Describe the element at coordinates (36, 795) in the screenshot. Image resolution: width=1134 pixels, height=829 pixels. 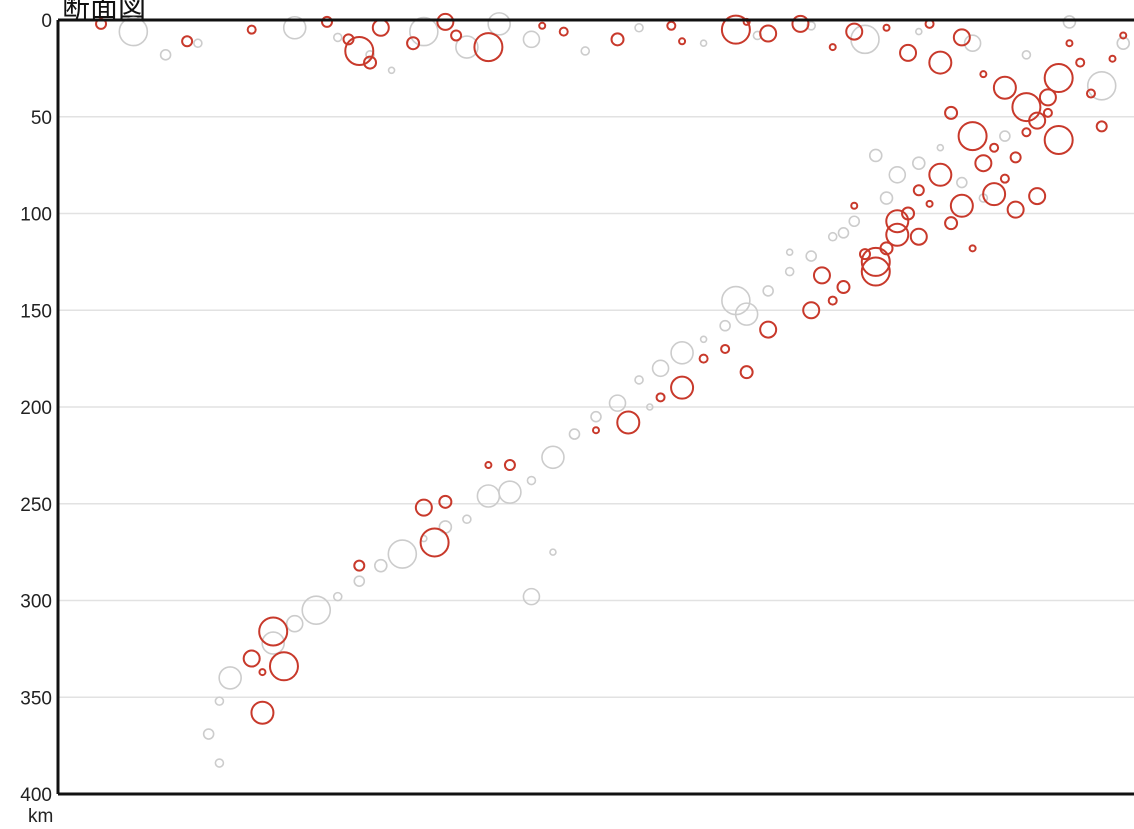
I see `y-tick-label-400: 400` at that location.